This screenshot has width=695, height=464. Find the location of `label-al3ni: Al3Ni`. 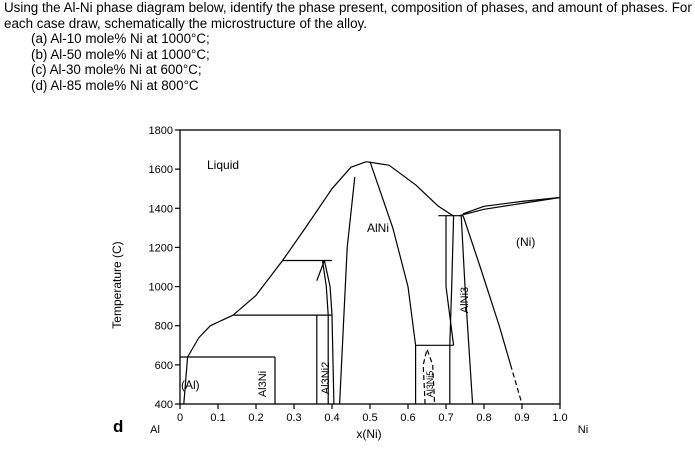

label-al3ni: Al3Ni is located at coordinates (263, 384).